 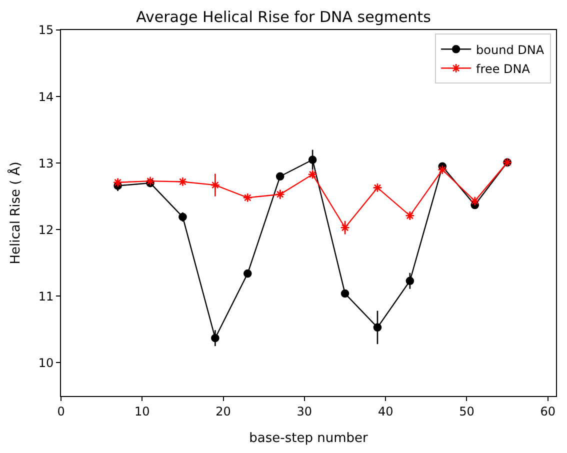 What do you see at coordinates (284, 17) in the screenshot?
I see `chart-title: Average Helical Rise for DNA segments` at bounding box center [284, 17].